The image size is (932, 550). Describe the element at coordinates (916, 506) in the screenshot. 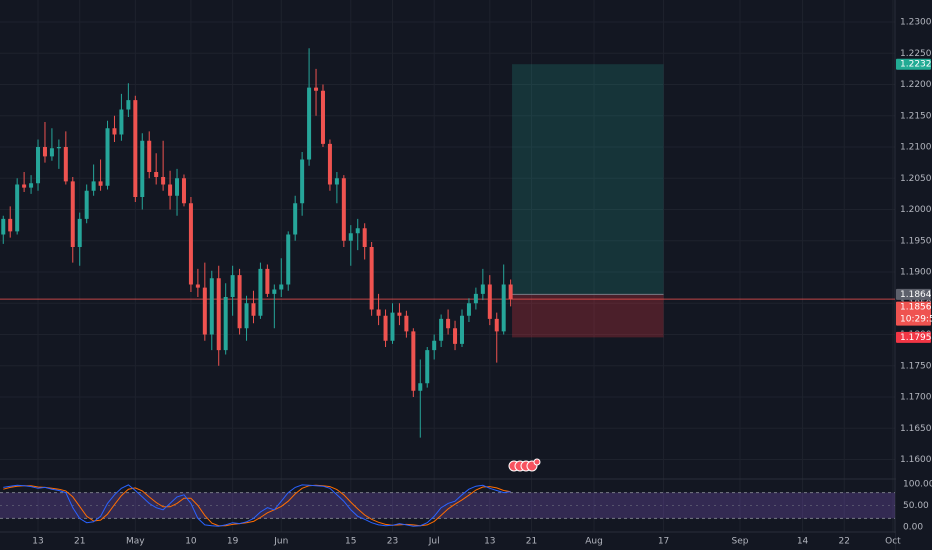

I see `indicator-tick-label: 50.00` at that location.